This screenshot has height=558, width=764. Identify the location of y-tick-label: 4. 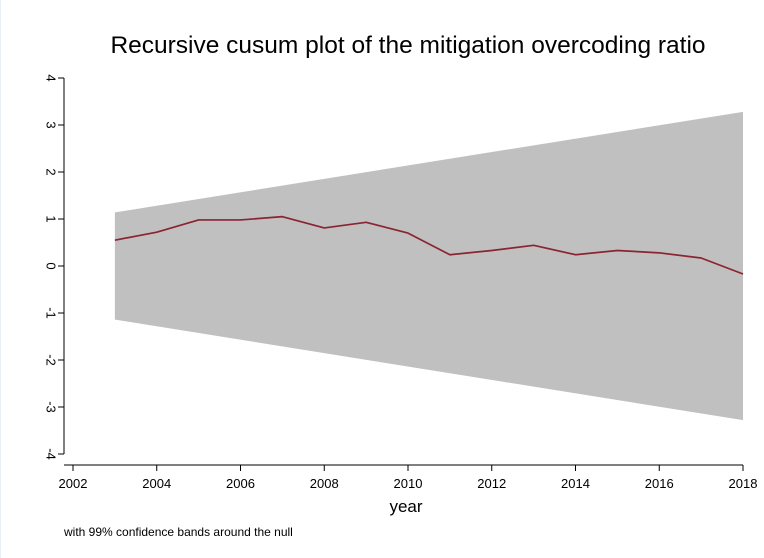
(51, 77).